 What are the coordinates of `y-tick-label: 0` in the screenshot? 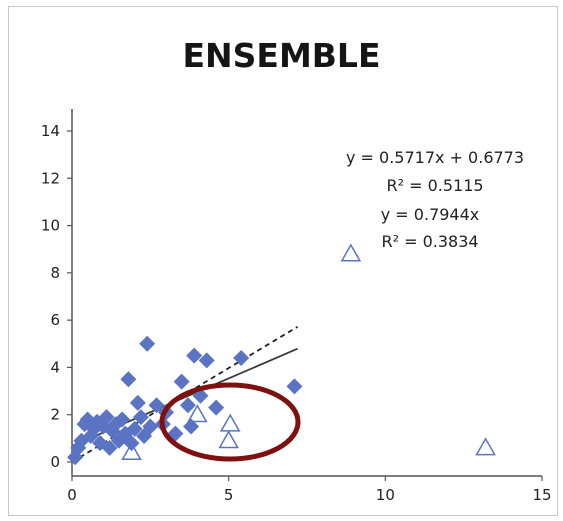 It's located at (55, 462).